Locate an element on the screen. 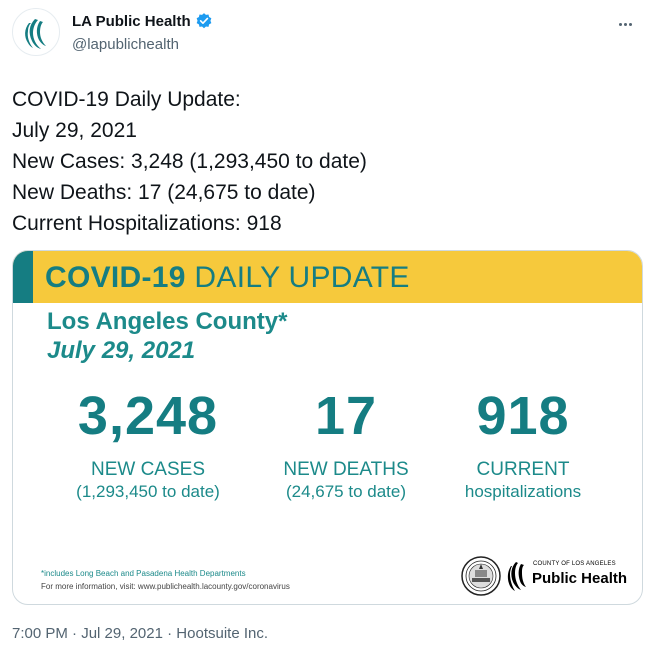 Image resolution: width=650 pixels, height=653 pixels. update-banner: COVID-19 DAILY UPDATE is located at coordinates (327, 277).